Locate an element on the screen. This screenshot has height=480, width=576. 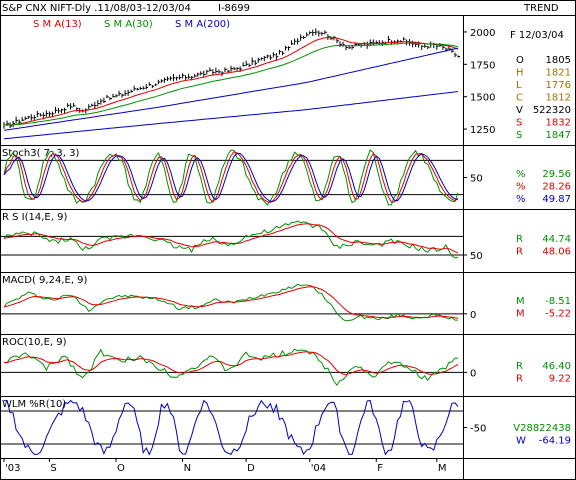
stoch-readout-value-0: 29.56 is located at coordinates (556, 174).